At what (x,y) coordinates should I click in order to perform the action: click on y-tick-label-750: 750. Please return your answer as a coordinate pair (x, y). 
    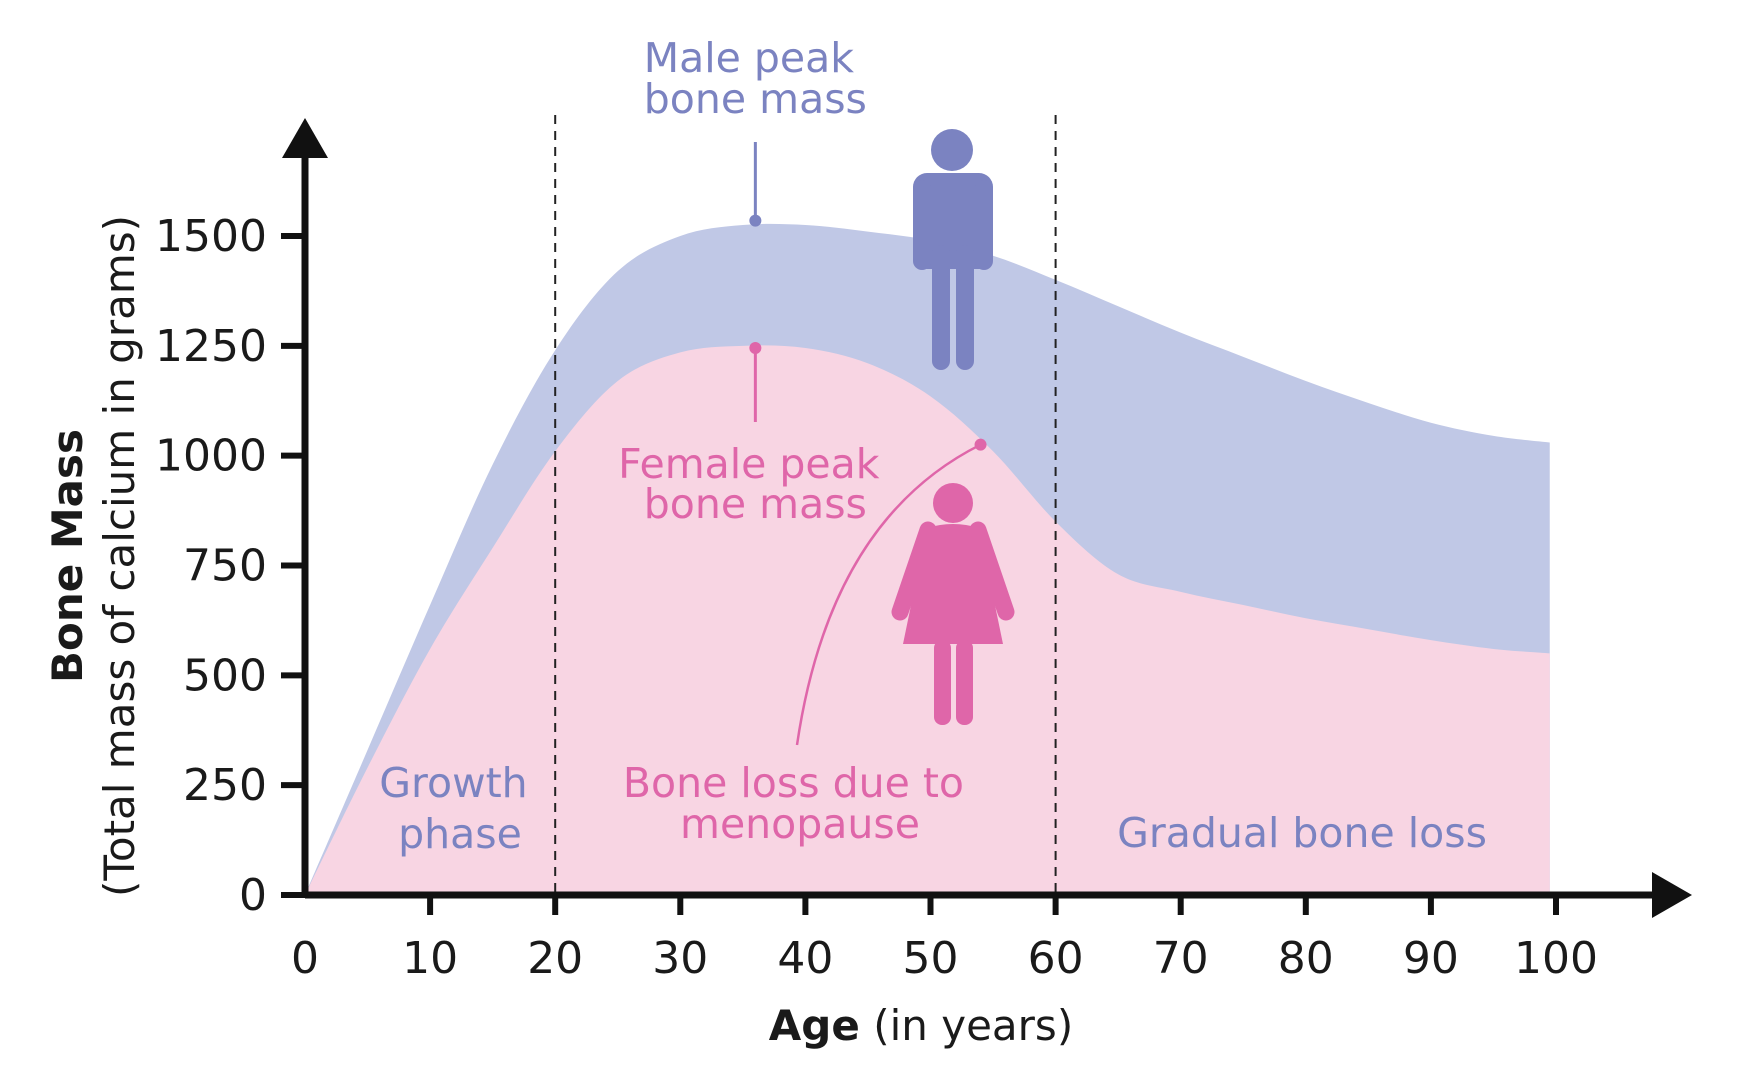
    Looking at the image, I should click on (225, 566).